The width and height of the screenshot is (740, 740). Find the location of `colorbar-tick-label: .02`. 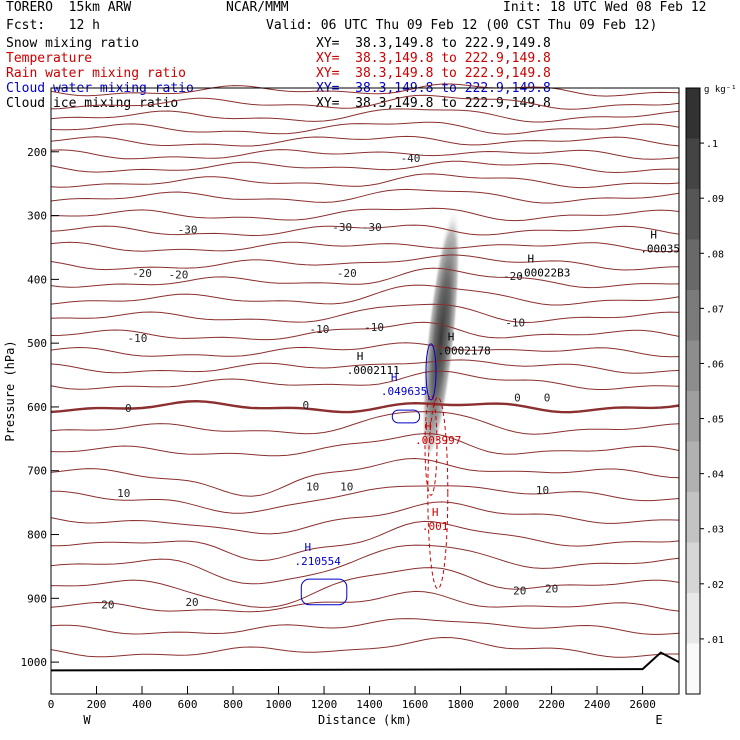

colorbar-tick-label: .02 is located at coordinates (715, 585).